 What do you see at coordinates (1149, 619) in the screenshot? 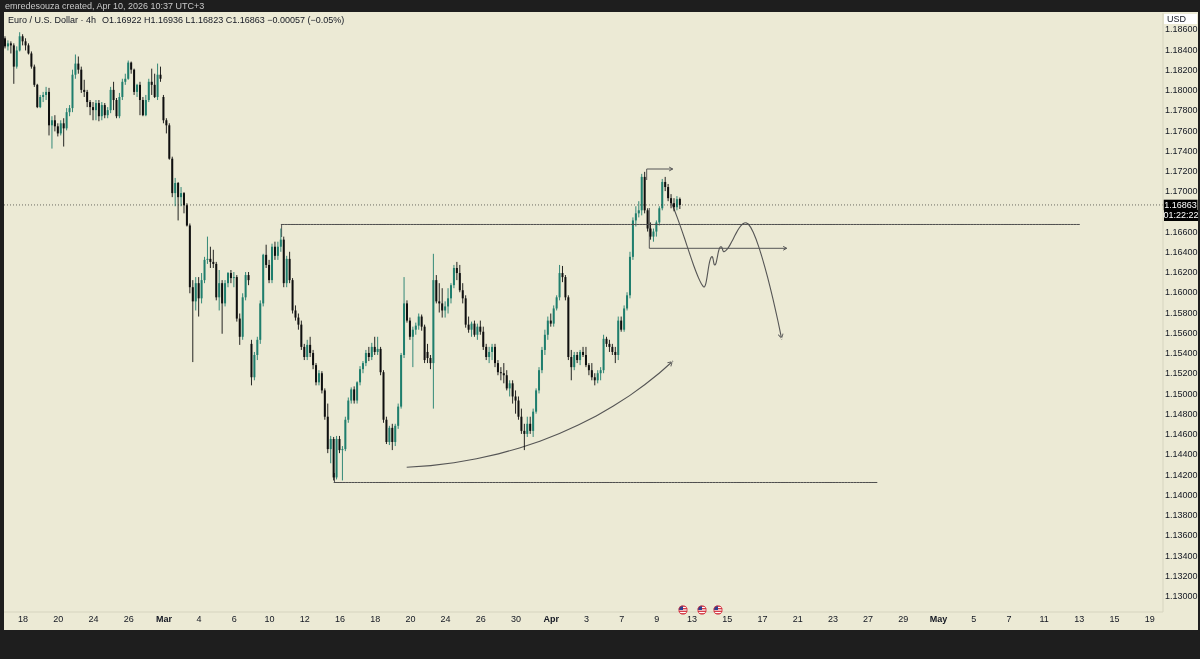
I see `x-tick-label: 19` at bounding box center [1149, 619].